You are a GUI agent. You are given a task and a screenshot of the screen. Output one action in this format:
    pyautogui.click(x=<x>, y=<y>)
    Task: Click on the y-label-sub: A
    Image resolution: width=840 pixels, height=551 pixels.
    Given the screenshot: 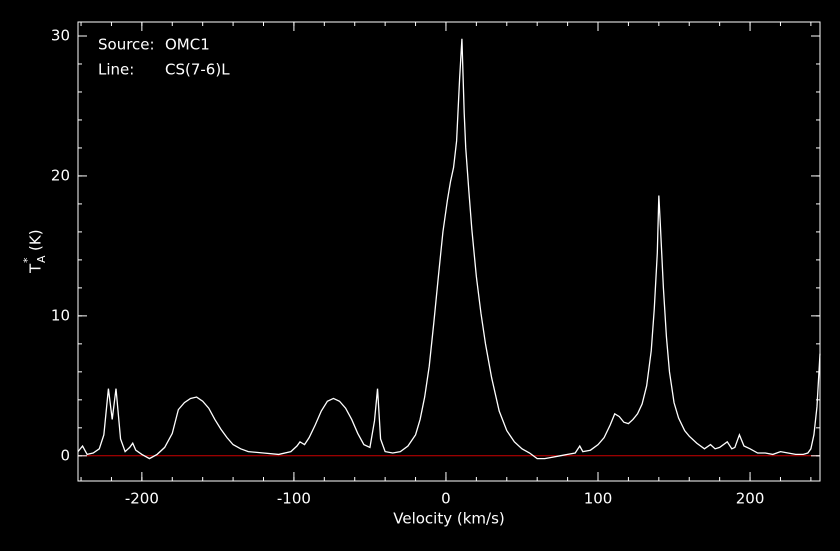 What is the action you would take?
    pyautogui.click(x=41, y=259)
    